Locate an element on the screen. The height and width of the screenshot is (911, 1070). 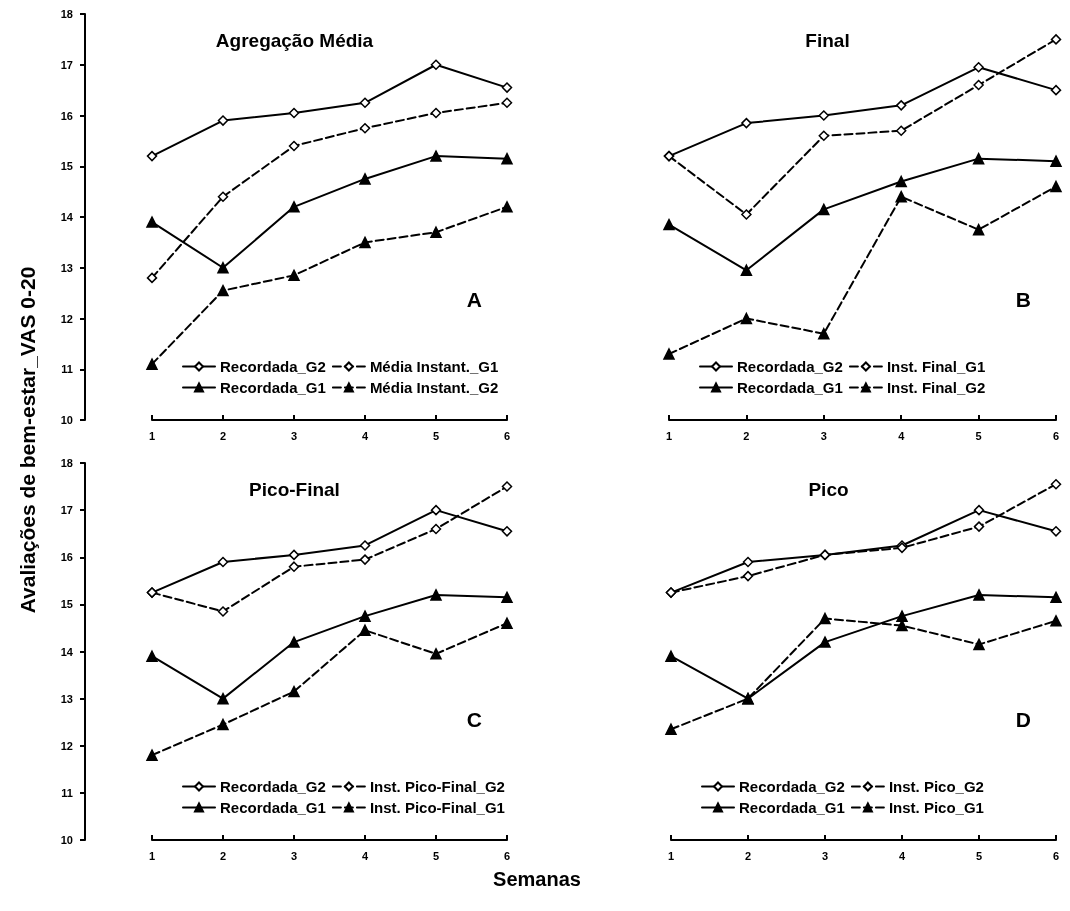
legend-label: Média Instant._G1 is located at coordinates (434, 366).